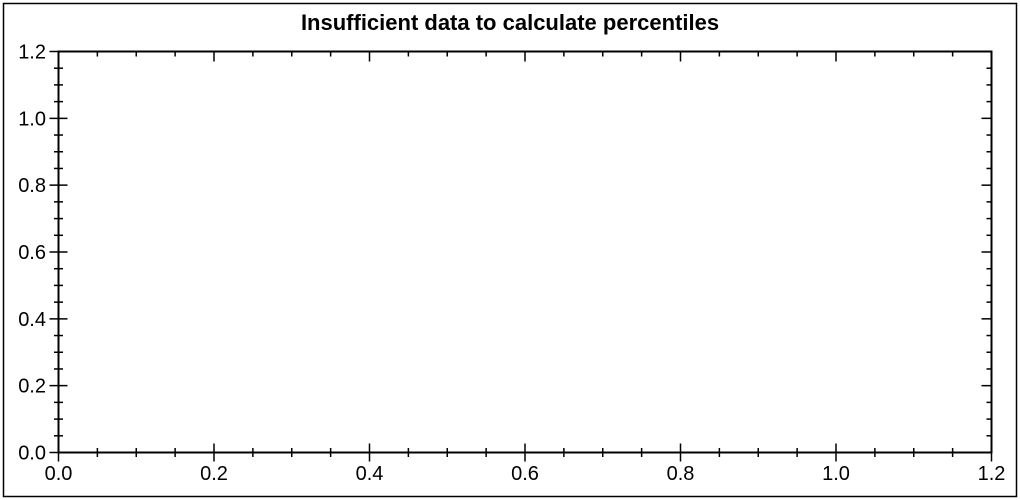 The image size is (1020, 500). I want to click on x-axis-tick-label: 0.8, so click(681, 474).